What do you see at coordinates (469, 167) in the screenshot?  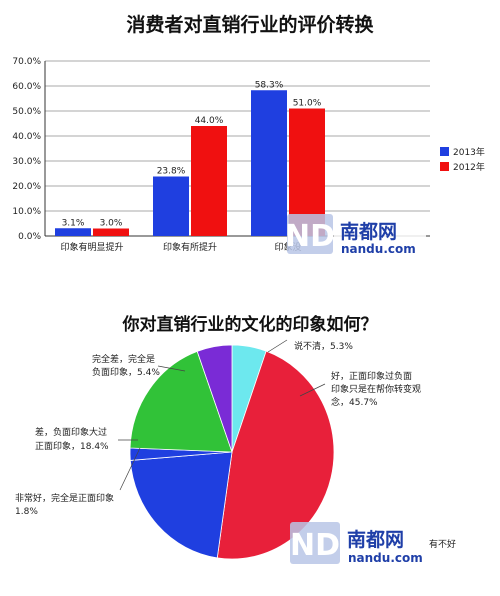 I see `legend-label-2012: 2012年` at bounding box center [469, 167].